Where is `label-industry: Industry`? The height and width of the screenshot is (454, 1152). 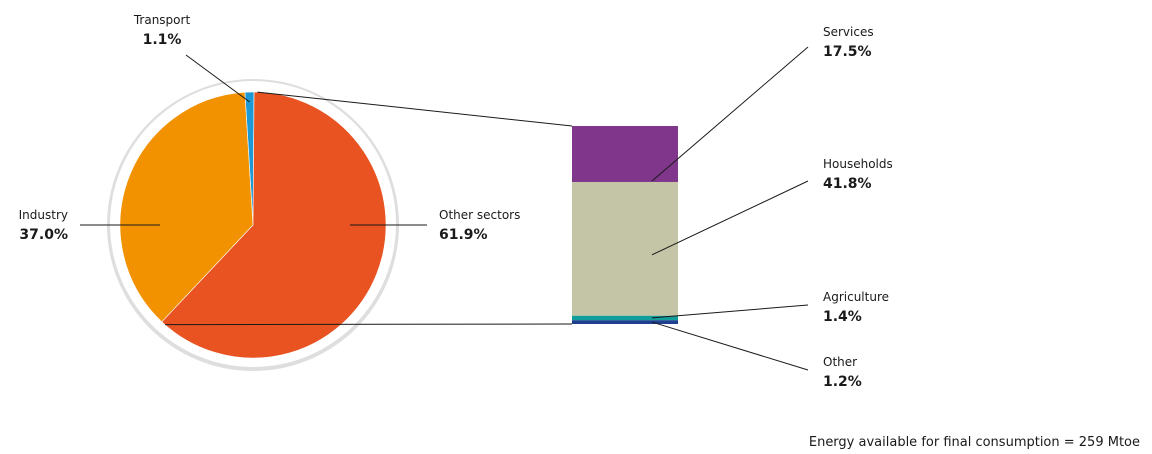 label-industry: Industry is located at coordinates (43, 215).